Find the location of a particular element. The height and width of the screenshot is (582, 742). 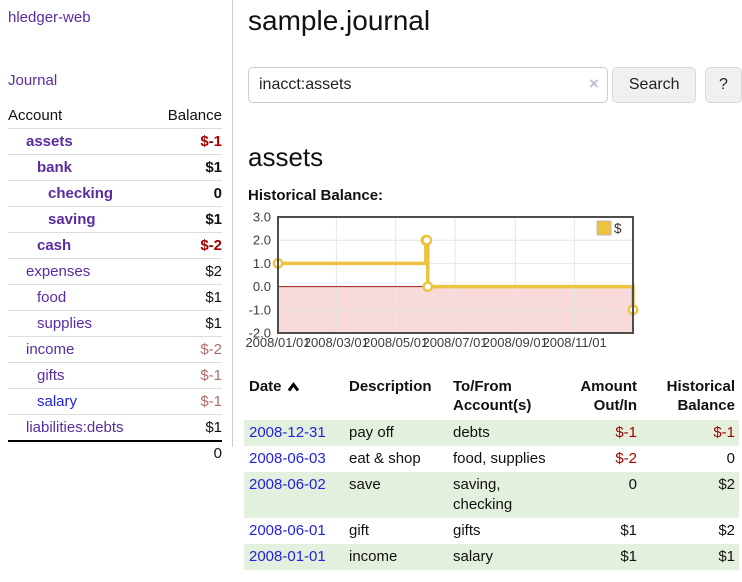

accounts-header-row: Account Balance is located at coordinates (115, 116).